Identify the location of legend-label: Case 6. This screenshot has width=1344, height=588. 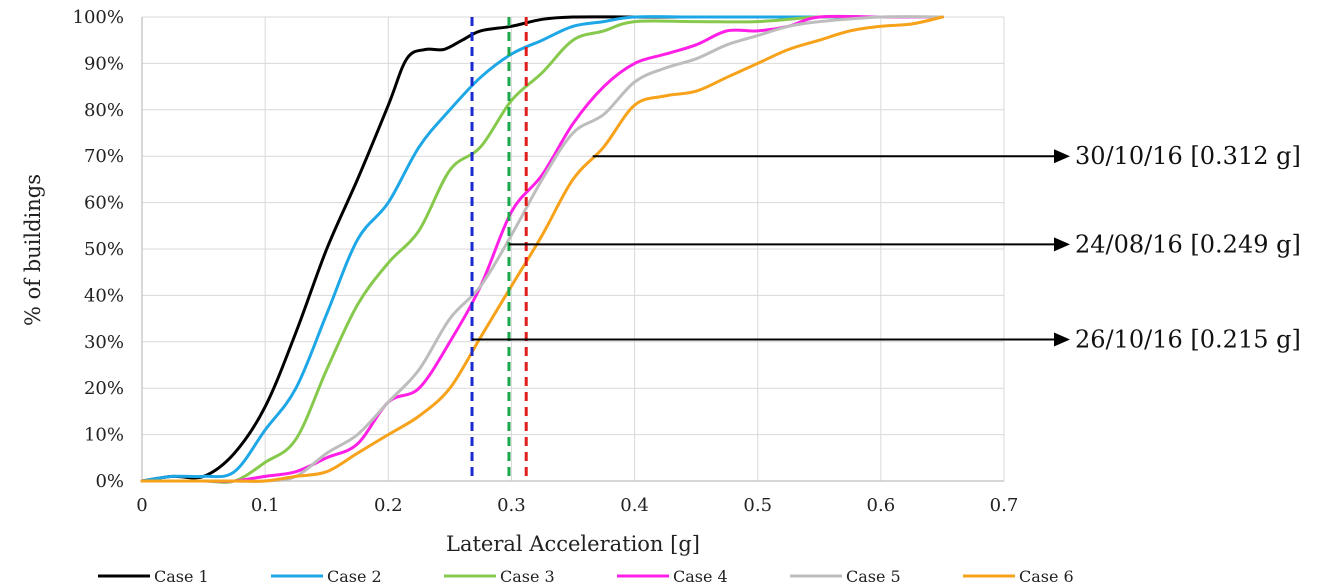
(1046, 576).